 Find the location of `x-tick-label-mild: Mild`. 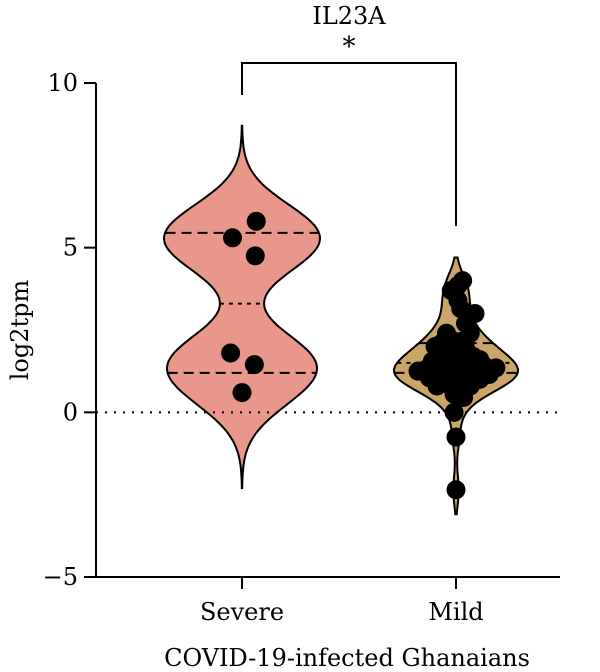

x-tick-label-mild: Mild is located at coordinates (455, 612).